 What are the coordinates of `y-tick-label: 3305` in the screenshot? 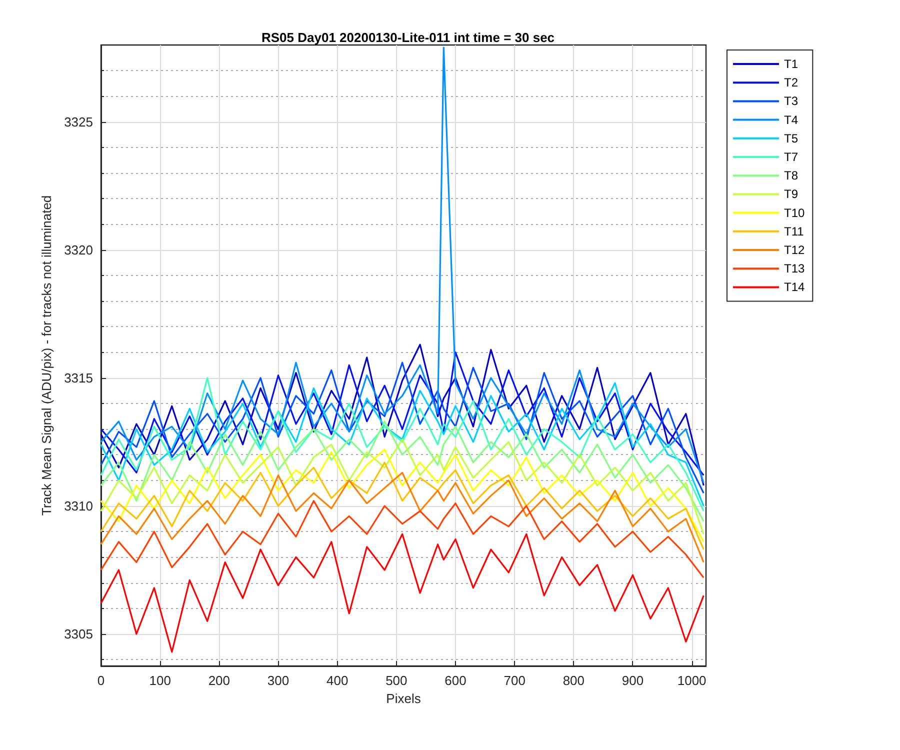 It's located at (78, 634).